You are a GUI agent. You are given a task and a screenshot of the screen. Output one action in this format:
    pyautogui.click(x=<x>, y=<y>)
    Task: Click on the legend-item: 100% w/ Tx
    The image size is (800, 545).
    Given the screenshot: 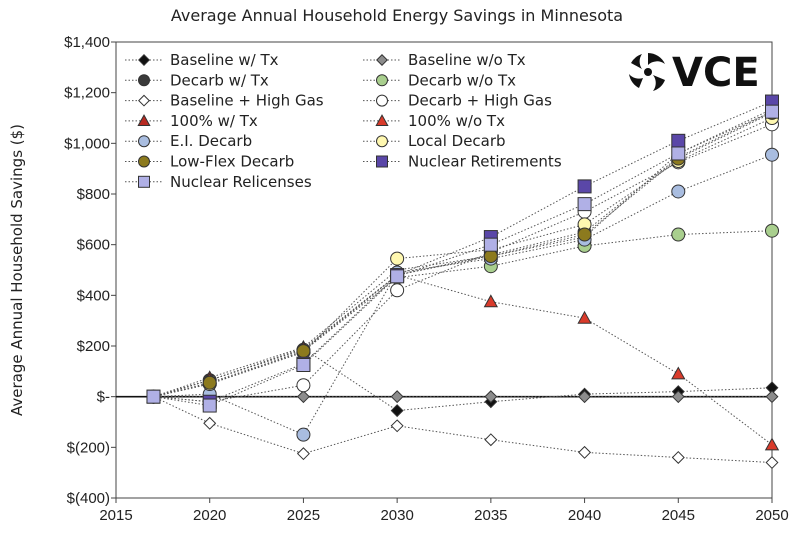 What is the action you would take?
    pyautogui.click(x=191, y=121)
    